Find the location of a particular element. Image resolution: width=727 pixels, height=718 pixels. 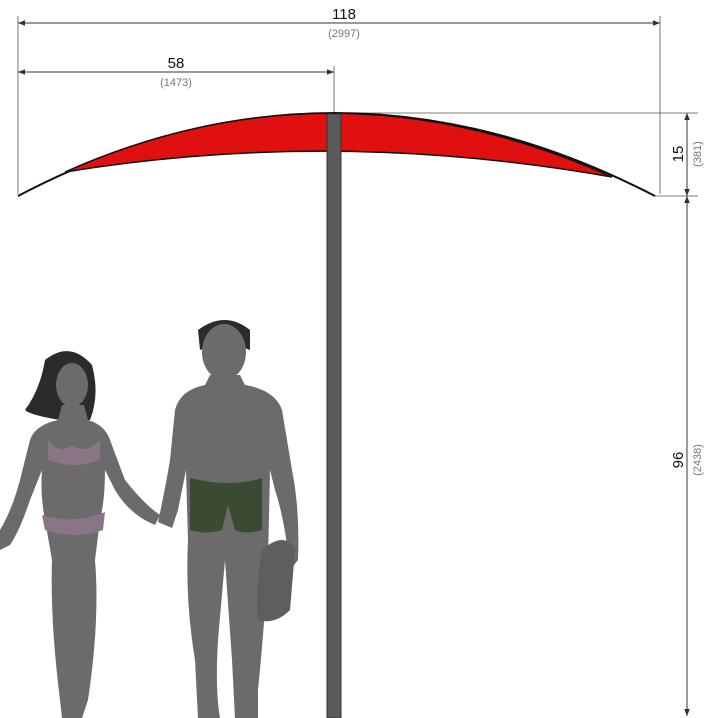

dimension-metric: (2997) is located at coordinates (344, 34).